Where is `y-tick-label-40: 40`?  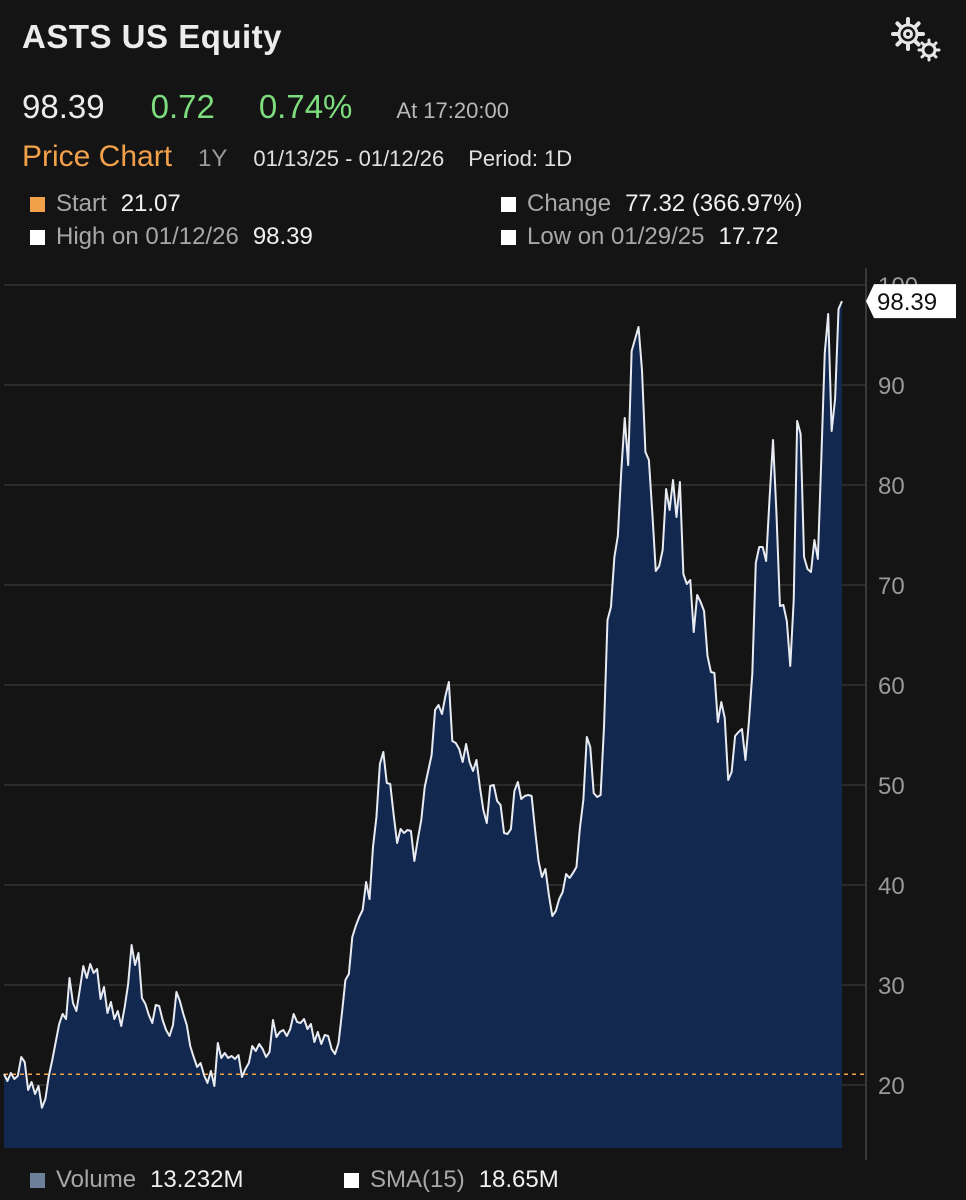
y-tick-label-40: 40 is located at coordinates (891, 886).